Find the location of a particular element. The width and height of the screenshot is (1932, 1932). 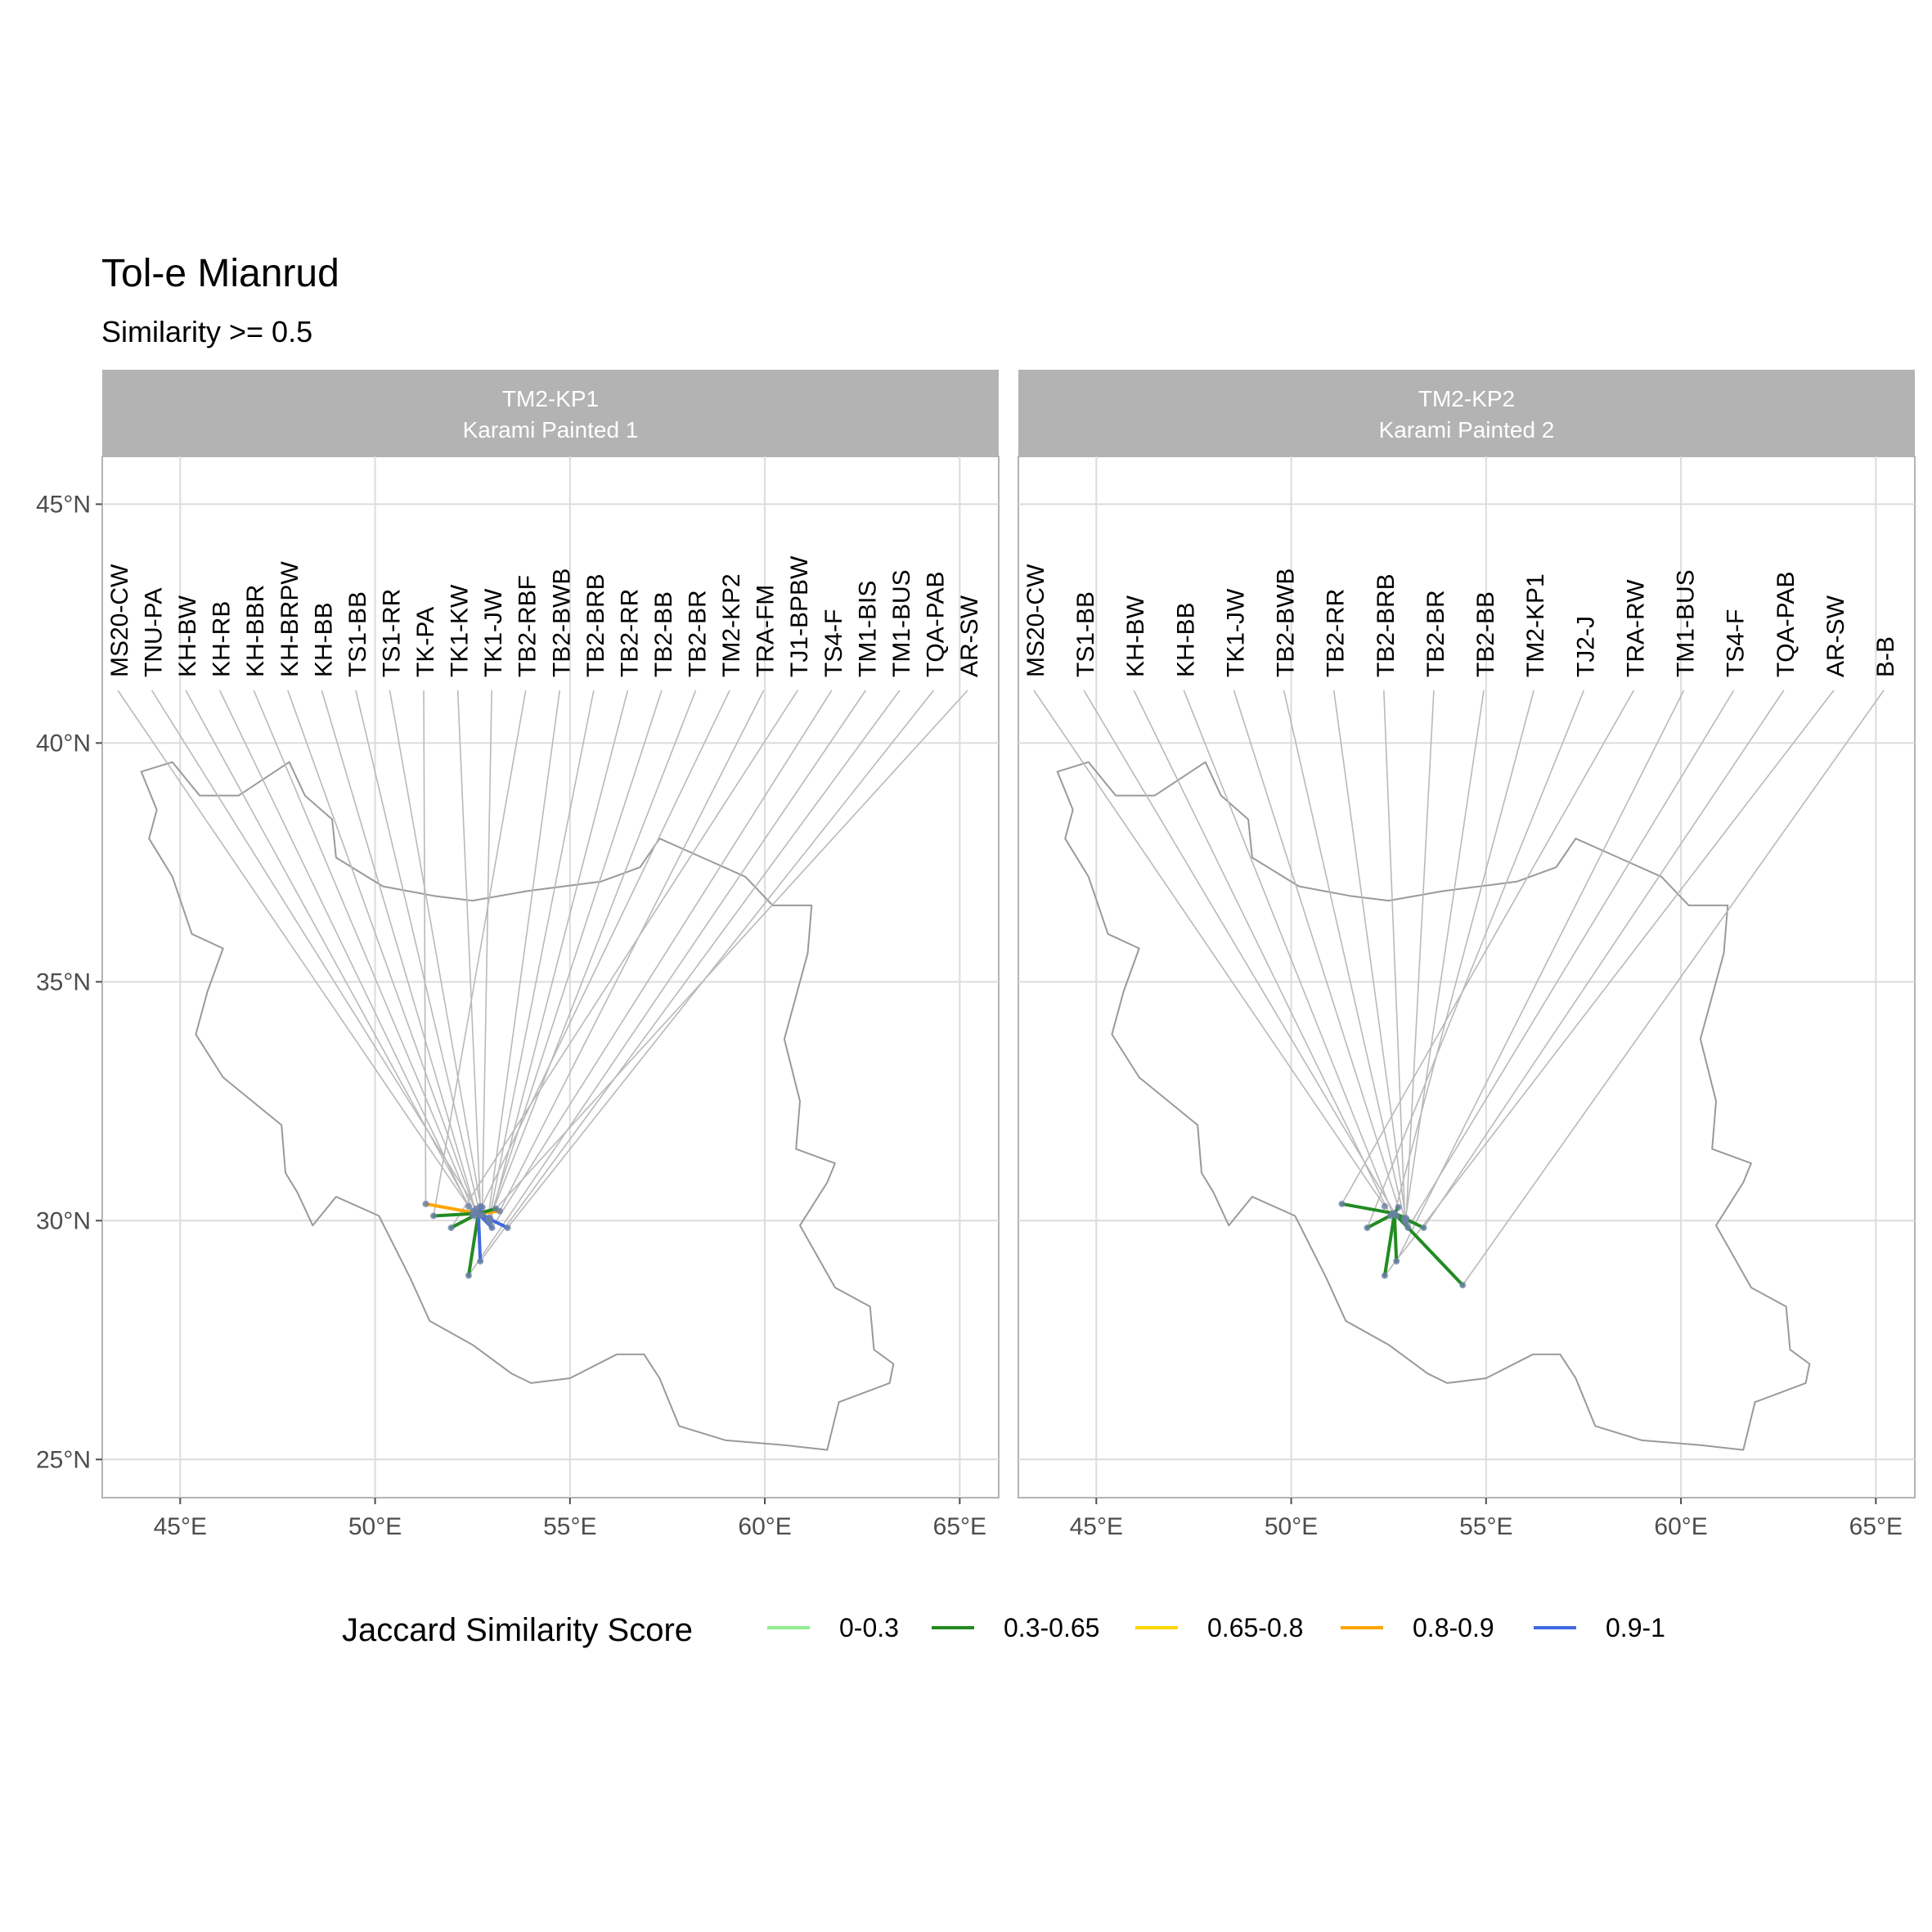

site-label: TK1-JW is located at coordinates (493, 632).